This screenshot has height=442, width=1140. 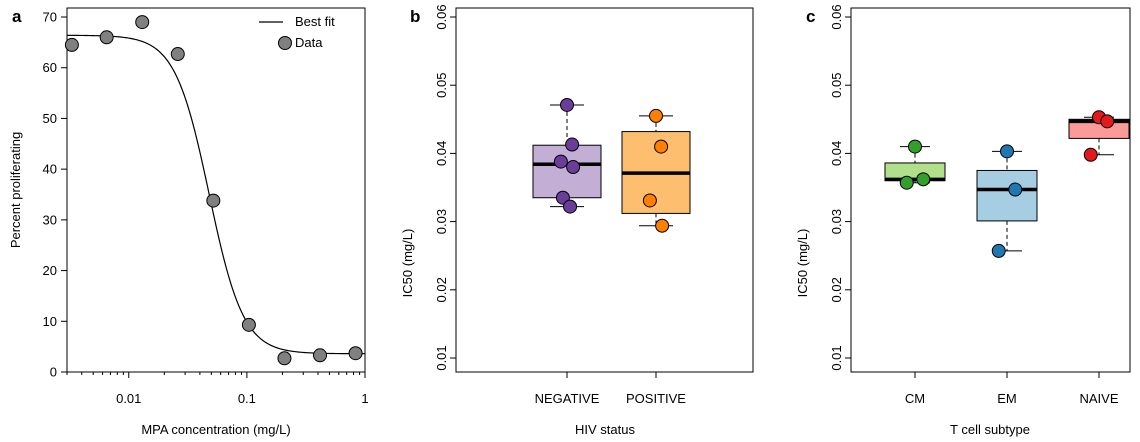 What do you see at coordinates (50, 17) in the screenshot?
I see `y-tick-label: 70` at bounding box center [50, 17].